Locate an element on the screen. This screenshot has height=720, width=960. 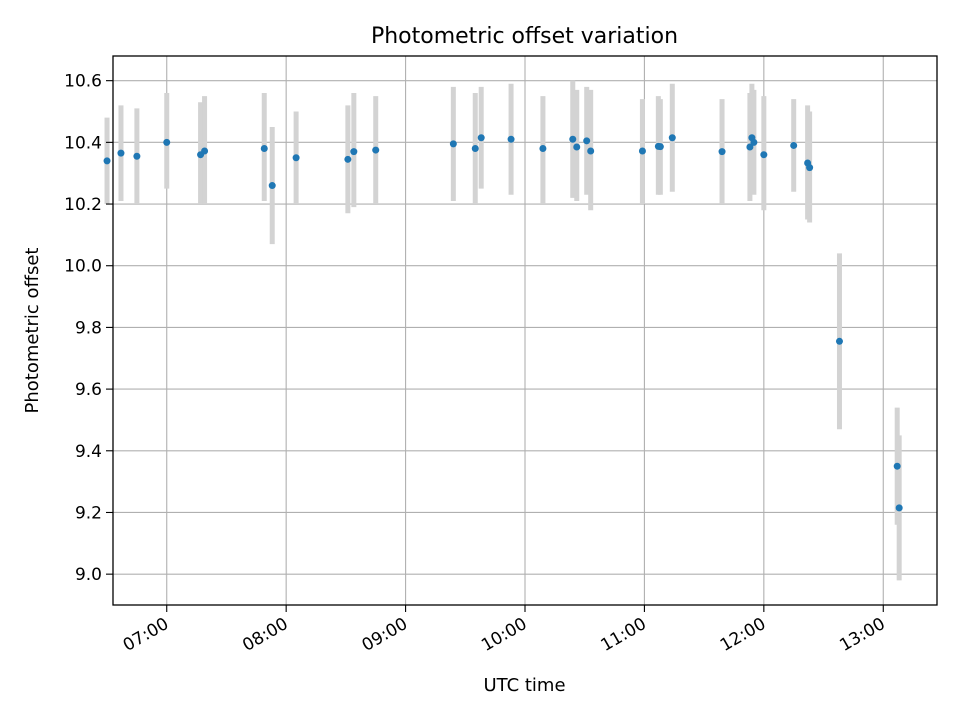
y-tick-label: 9.8 is located at coordinates (88, 328).